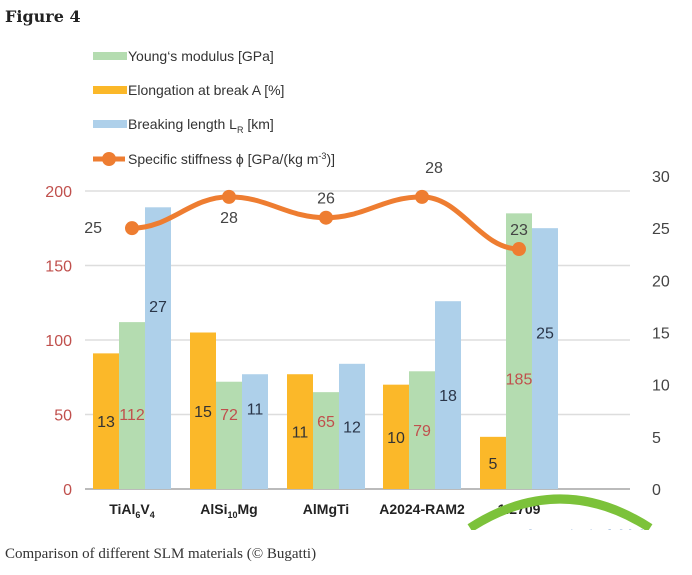 The image size is (692, 575). I want to click on bar-data-label: 12, so click(352, 427).